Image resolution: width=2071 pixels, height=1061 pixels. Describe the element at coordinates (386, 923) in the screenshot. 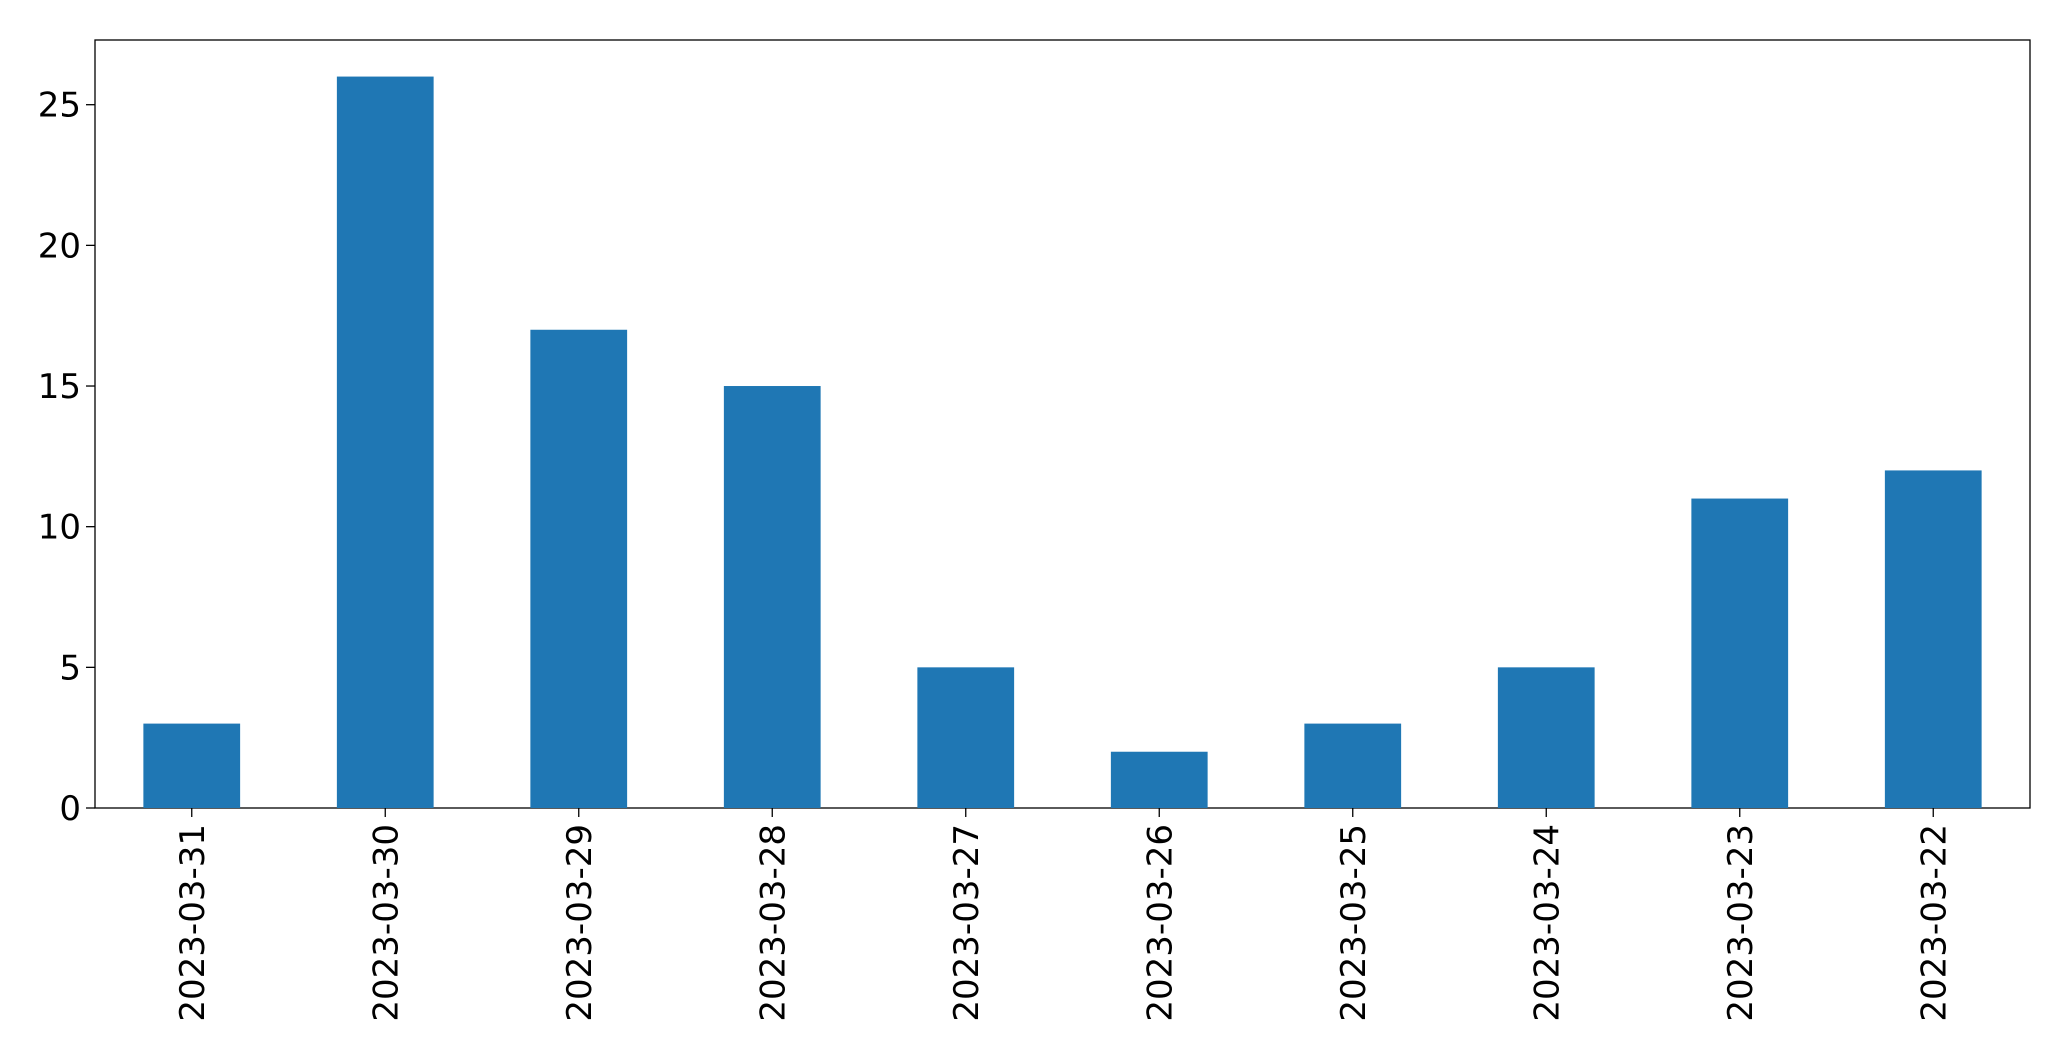

I see `x-tick-label: 2023-03-30` at that location.